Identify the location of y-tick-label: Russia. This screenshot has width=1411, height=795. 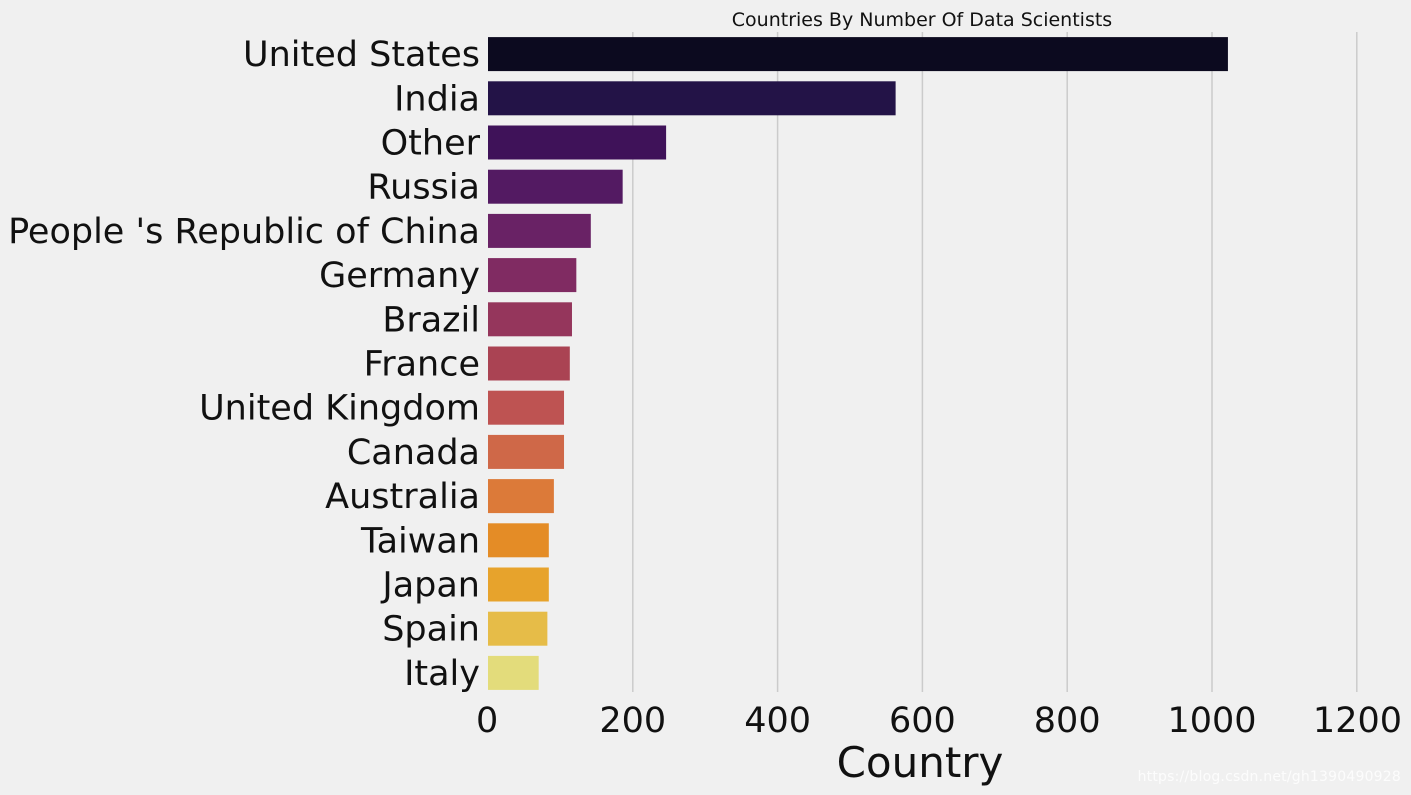
(423, 188).